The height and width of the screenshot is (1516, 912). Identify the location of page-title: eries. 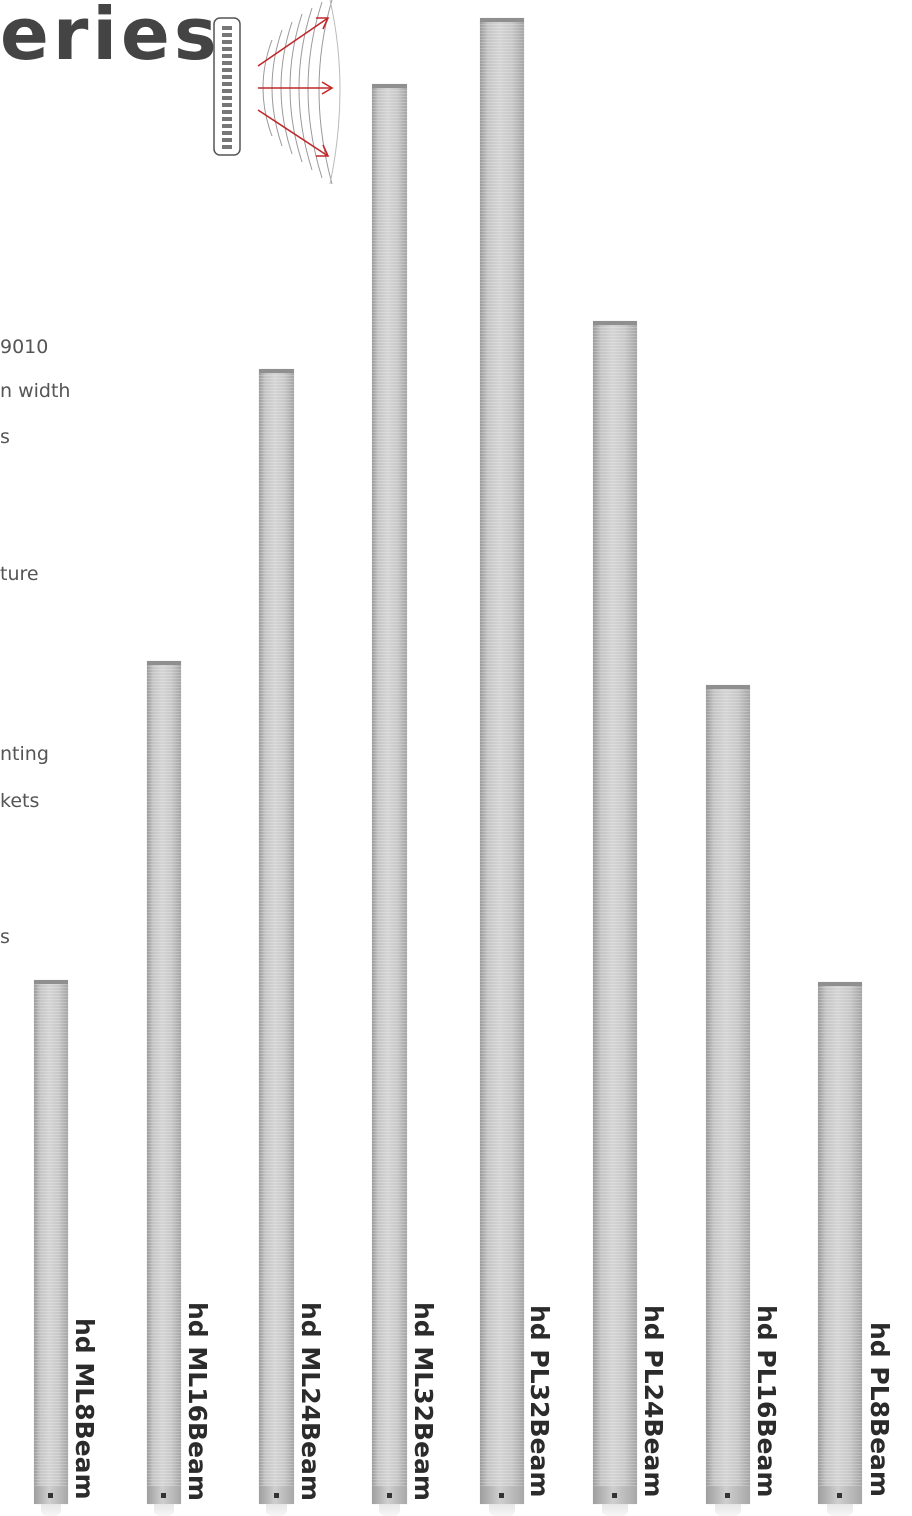
(110, 38).